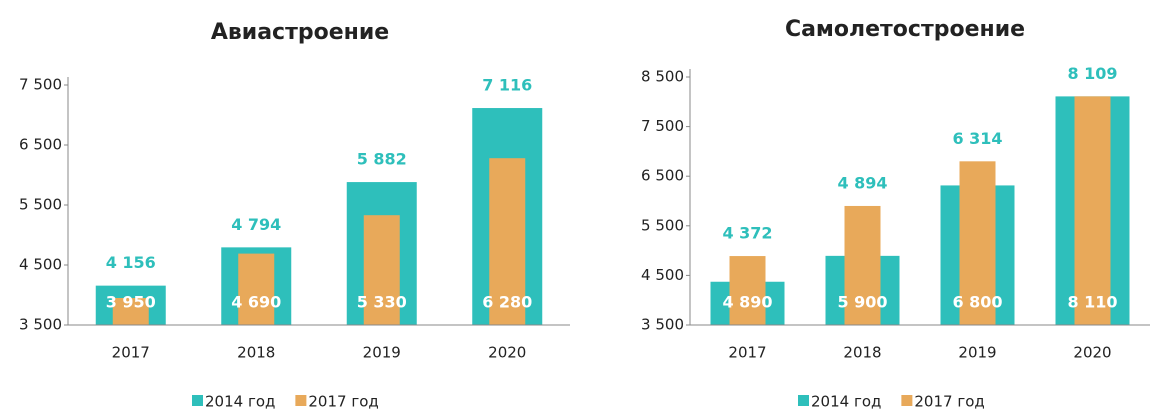 The image size is (1166, 411). What do you see at coordinates (747, 302) in the screenshot?
I see `data-label: 4 890` at bounding box center [747, 302].